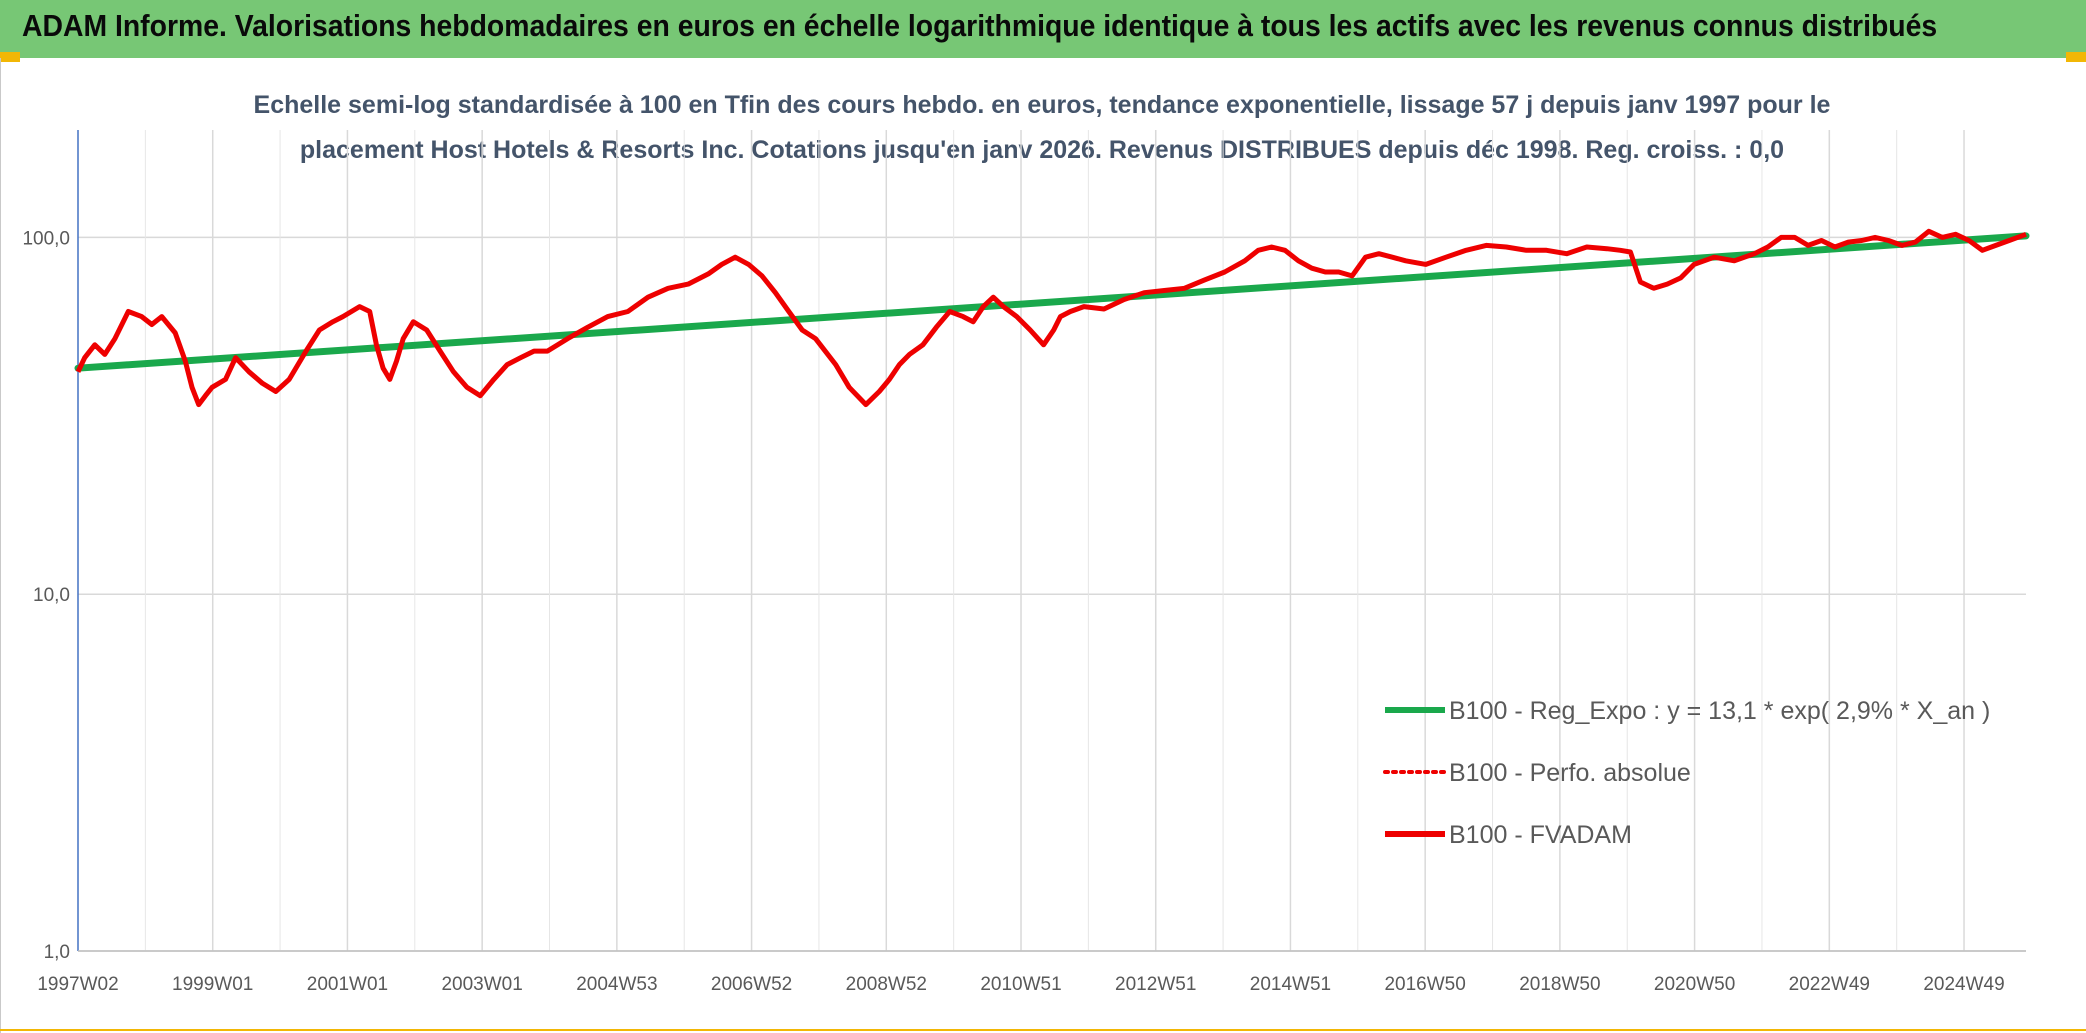 The image size is (2086, 1033). Describe the element at coordinates (1559, 984) in the screenshot. I see `x-tick-label: 2018W50` at that location.